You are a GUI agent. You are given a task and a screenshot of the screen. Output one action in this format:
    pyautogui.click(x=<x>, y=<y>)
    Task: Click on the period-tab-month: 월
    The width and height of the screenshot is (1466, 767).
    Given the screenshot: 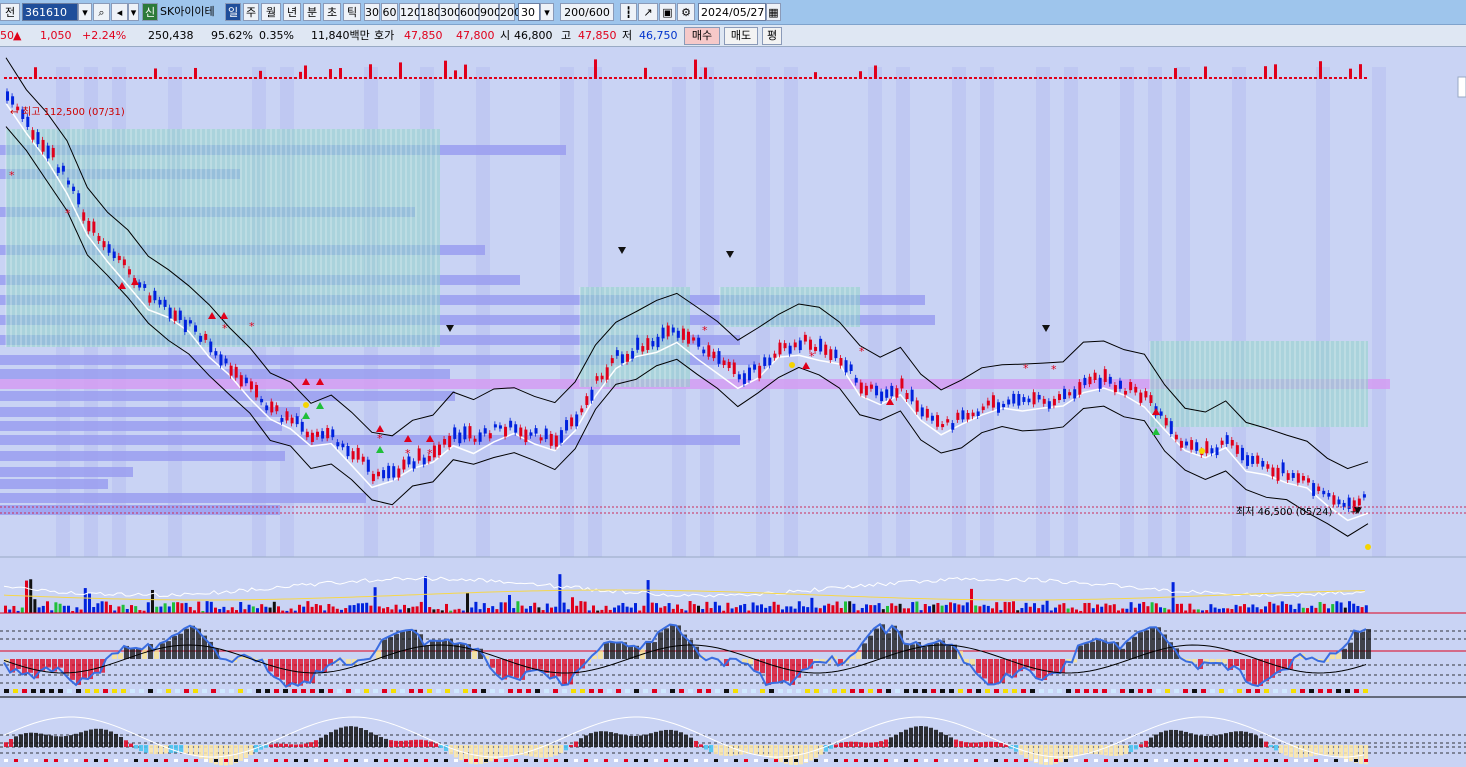 What is the action you would take?
    pyautogui.click(x=271, y=12)
    